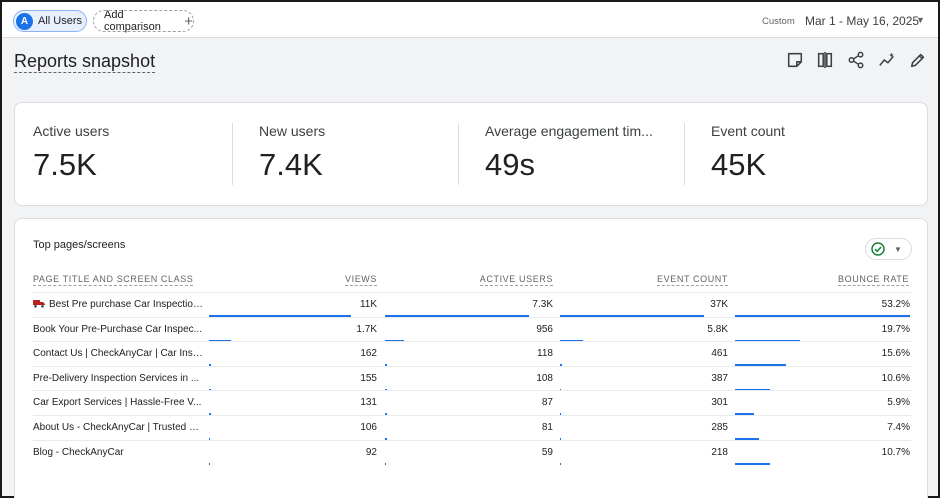 Image resolution: width=940 pixels, height=498 pixels. What do you see at coordinates (544, 378) in the screenshot?
I see `active-users-cell: 108` at bounding box center [544, 378].